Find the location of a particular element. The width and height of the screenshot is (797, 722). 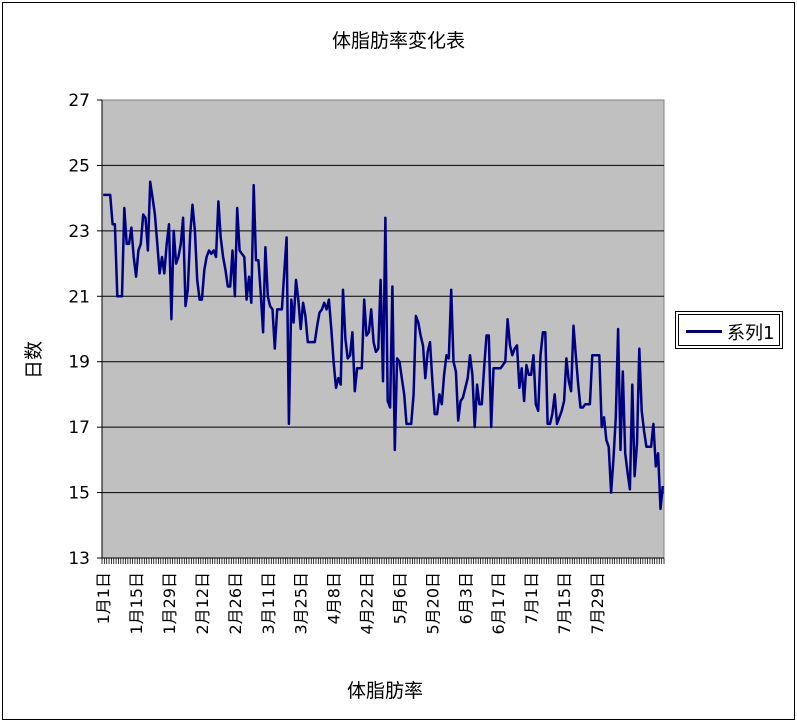

x-tick-label: 7月29日 is located at coordinates (597, 603).